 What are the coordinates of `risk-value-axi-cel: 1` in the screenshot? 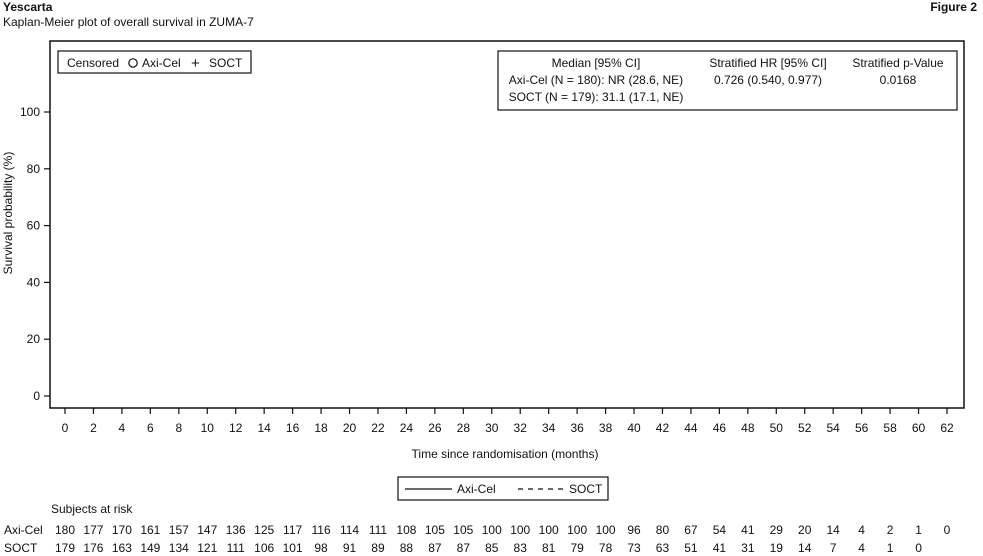 It's located at (918, 530).